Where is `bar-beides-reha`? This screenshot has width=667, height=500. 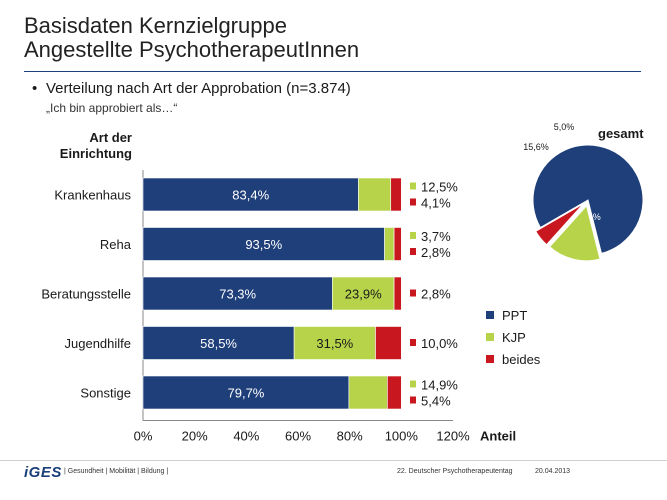
bar-beides-reha is located at coordinates (397, 244).